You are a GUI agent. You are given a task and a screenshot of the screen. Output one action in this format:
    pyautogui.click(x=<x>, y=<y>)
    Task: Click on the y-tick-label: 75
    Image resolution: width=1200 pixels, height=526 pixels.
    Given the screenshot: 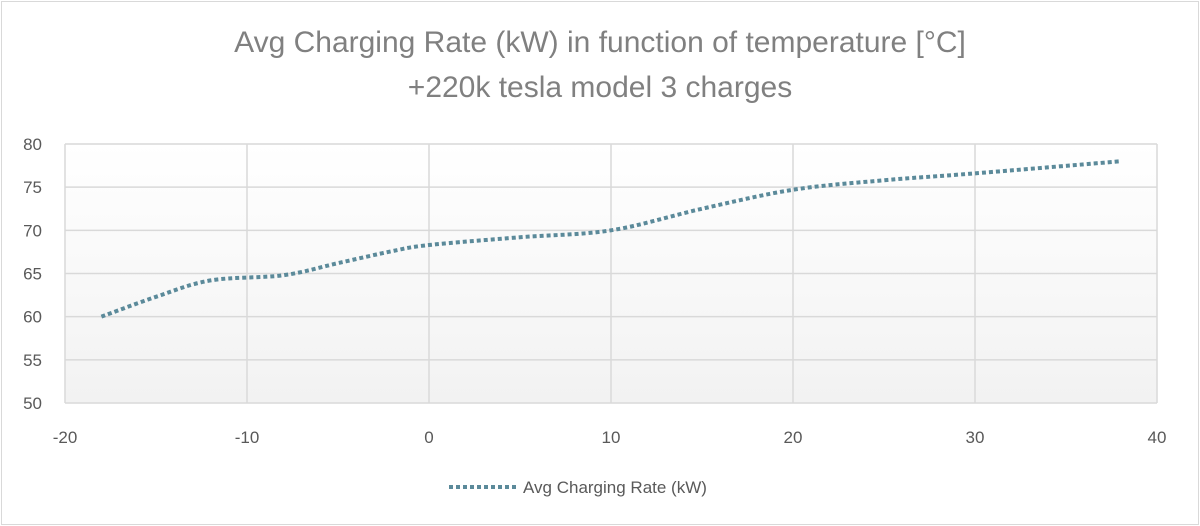 What is the action you would take?
    pyautogui.click(x=32, y=187)
    